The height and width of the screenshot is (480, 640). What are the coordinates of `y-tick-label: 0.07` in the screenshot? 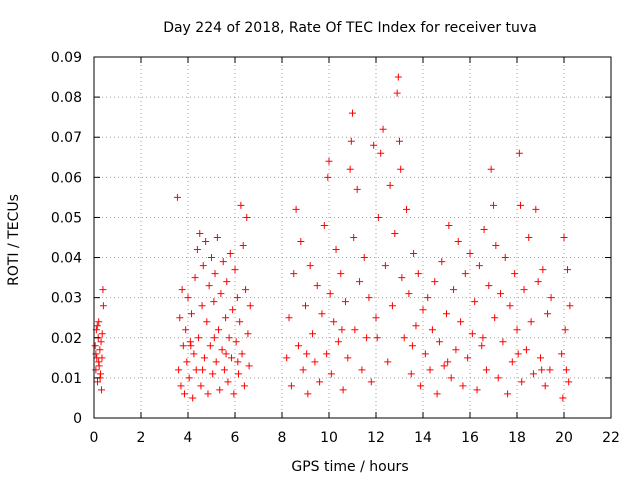 It's located at (66, 138).